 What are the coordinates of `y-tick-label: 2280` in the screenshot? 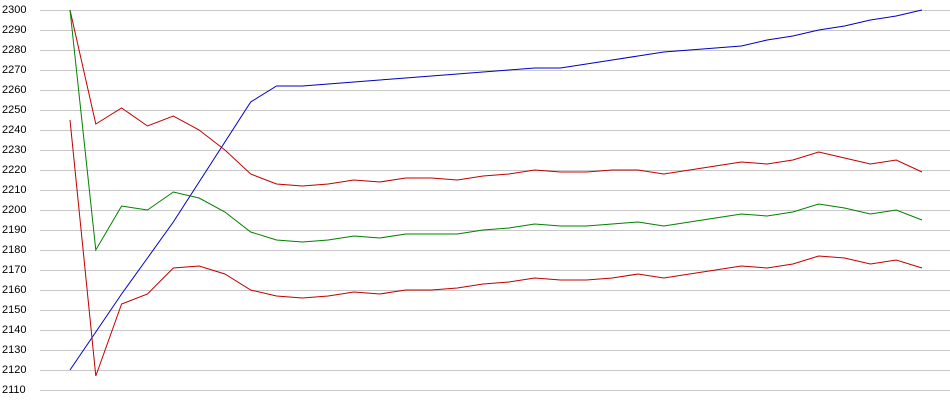 It's located at (14, 50).